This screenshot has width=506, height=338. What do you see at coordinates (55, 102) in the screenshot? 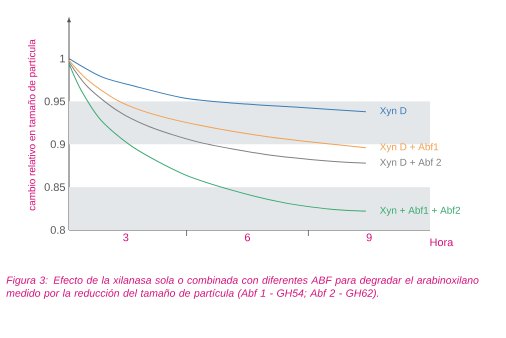
I see `y-tick-label: 0.95` at bounding box center [55, 102].